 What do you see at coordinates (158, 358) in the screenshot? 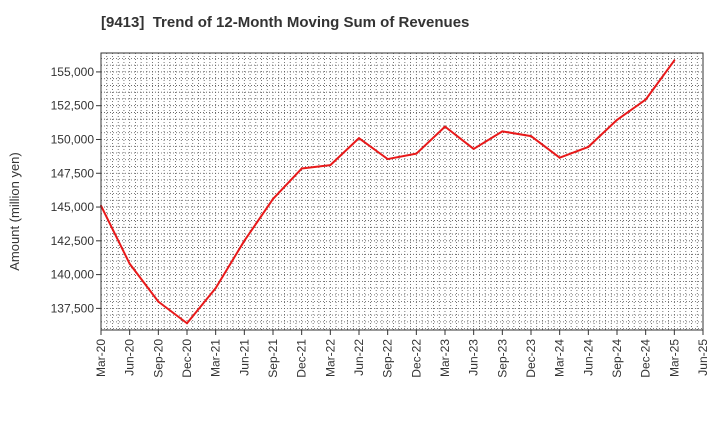
I see `x-tick-label: Sep-20` at bounding box center [158, 358].